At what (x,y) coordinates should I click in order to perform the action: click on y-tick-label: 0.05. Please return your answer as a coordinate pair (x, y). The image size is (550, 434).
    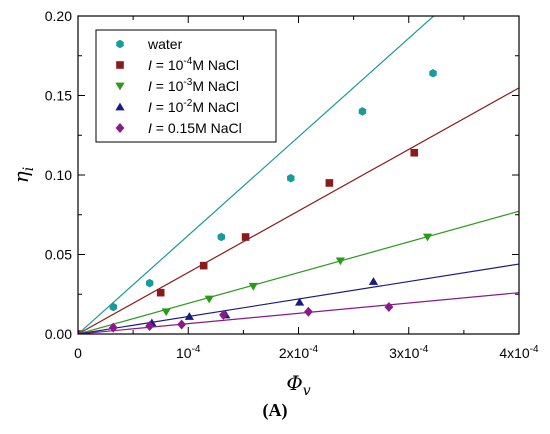
    Looking at the image, I should click on (58, 255).